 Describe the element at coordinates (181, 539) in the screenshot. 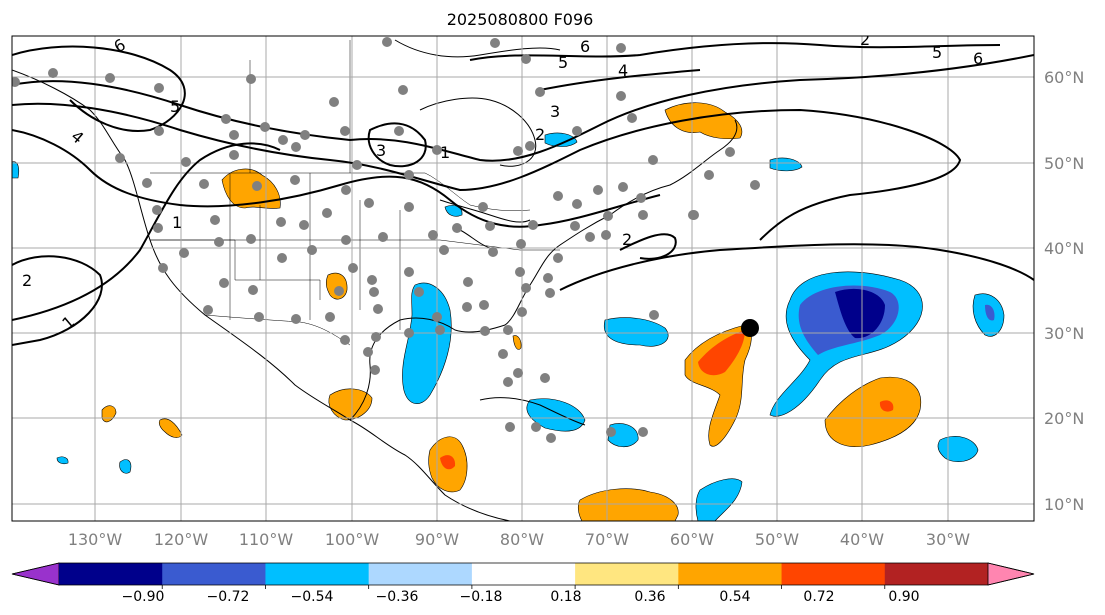

I see `lon-label: 120°W` at that location.